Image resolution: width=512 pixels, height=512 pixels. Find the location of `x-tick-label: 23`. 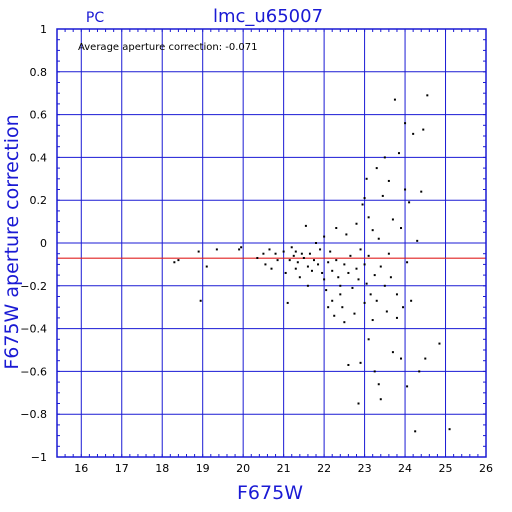

x-tick-label: 23 is located at coordinates (365, 468).